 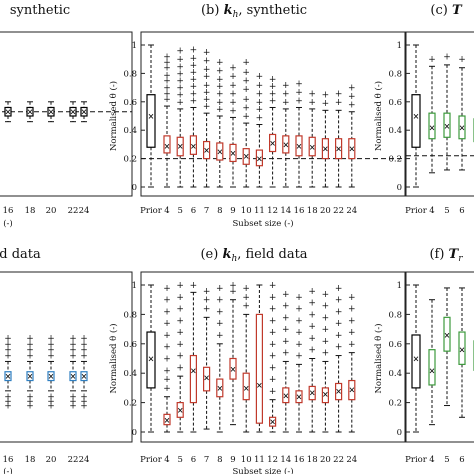 What do you see at coordinates (325, 139) in the screenshot?
I see `box-20: ++ ×` at bounding box center [325, 139].